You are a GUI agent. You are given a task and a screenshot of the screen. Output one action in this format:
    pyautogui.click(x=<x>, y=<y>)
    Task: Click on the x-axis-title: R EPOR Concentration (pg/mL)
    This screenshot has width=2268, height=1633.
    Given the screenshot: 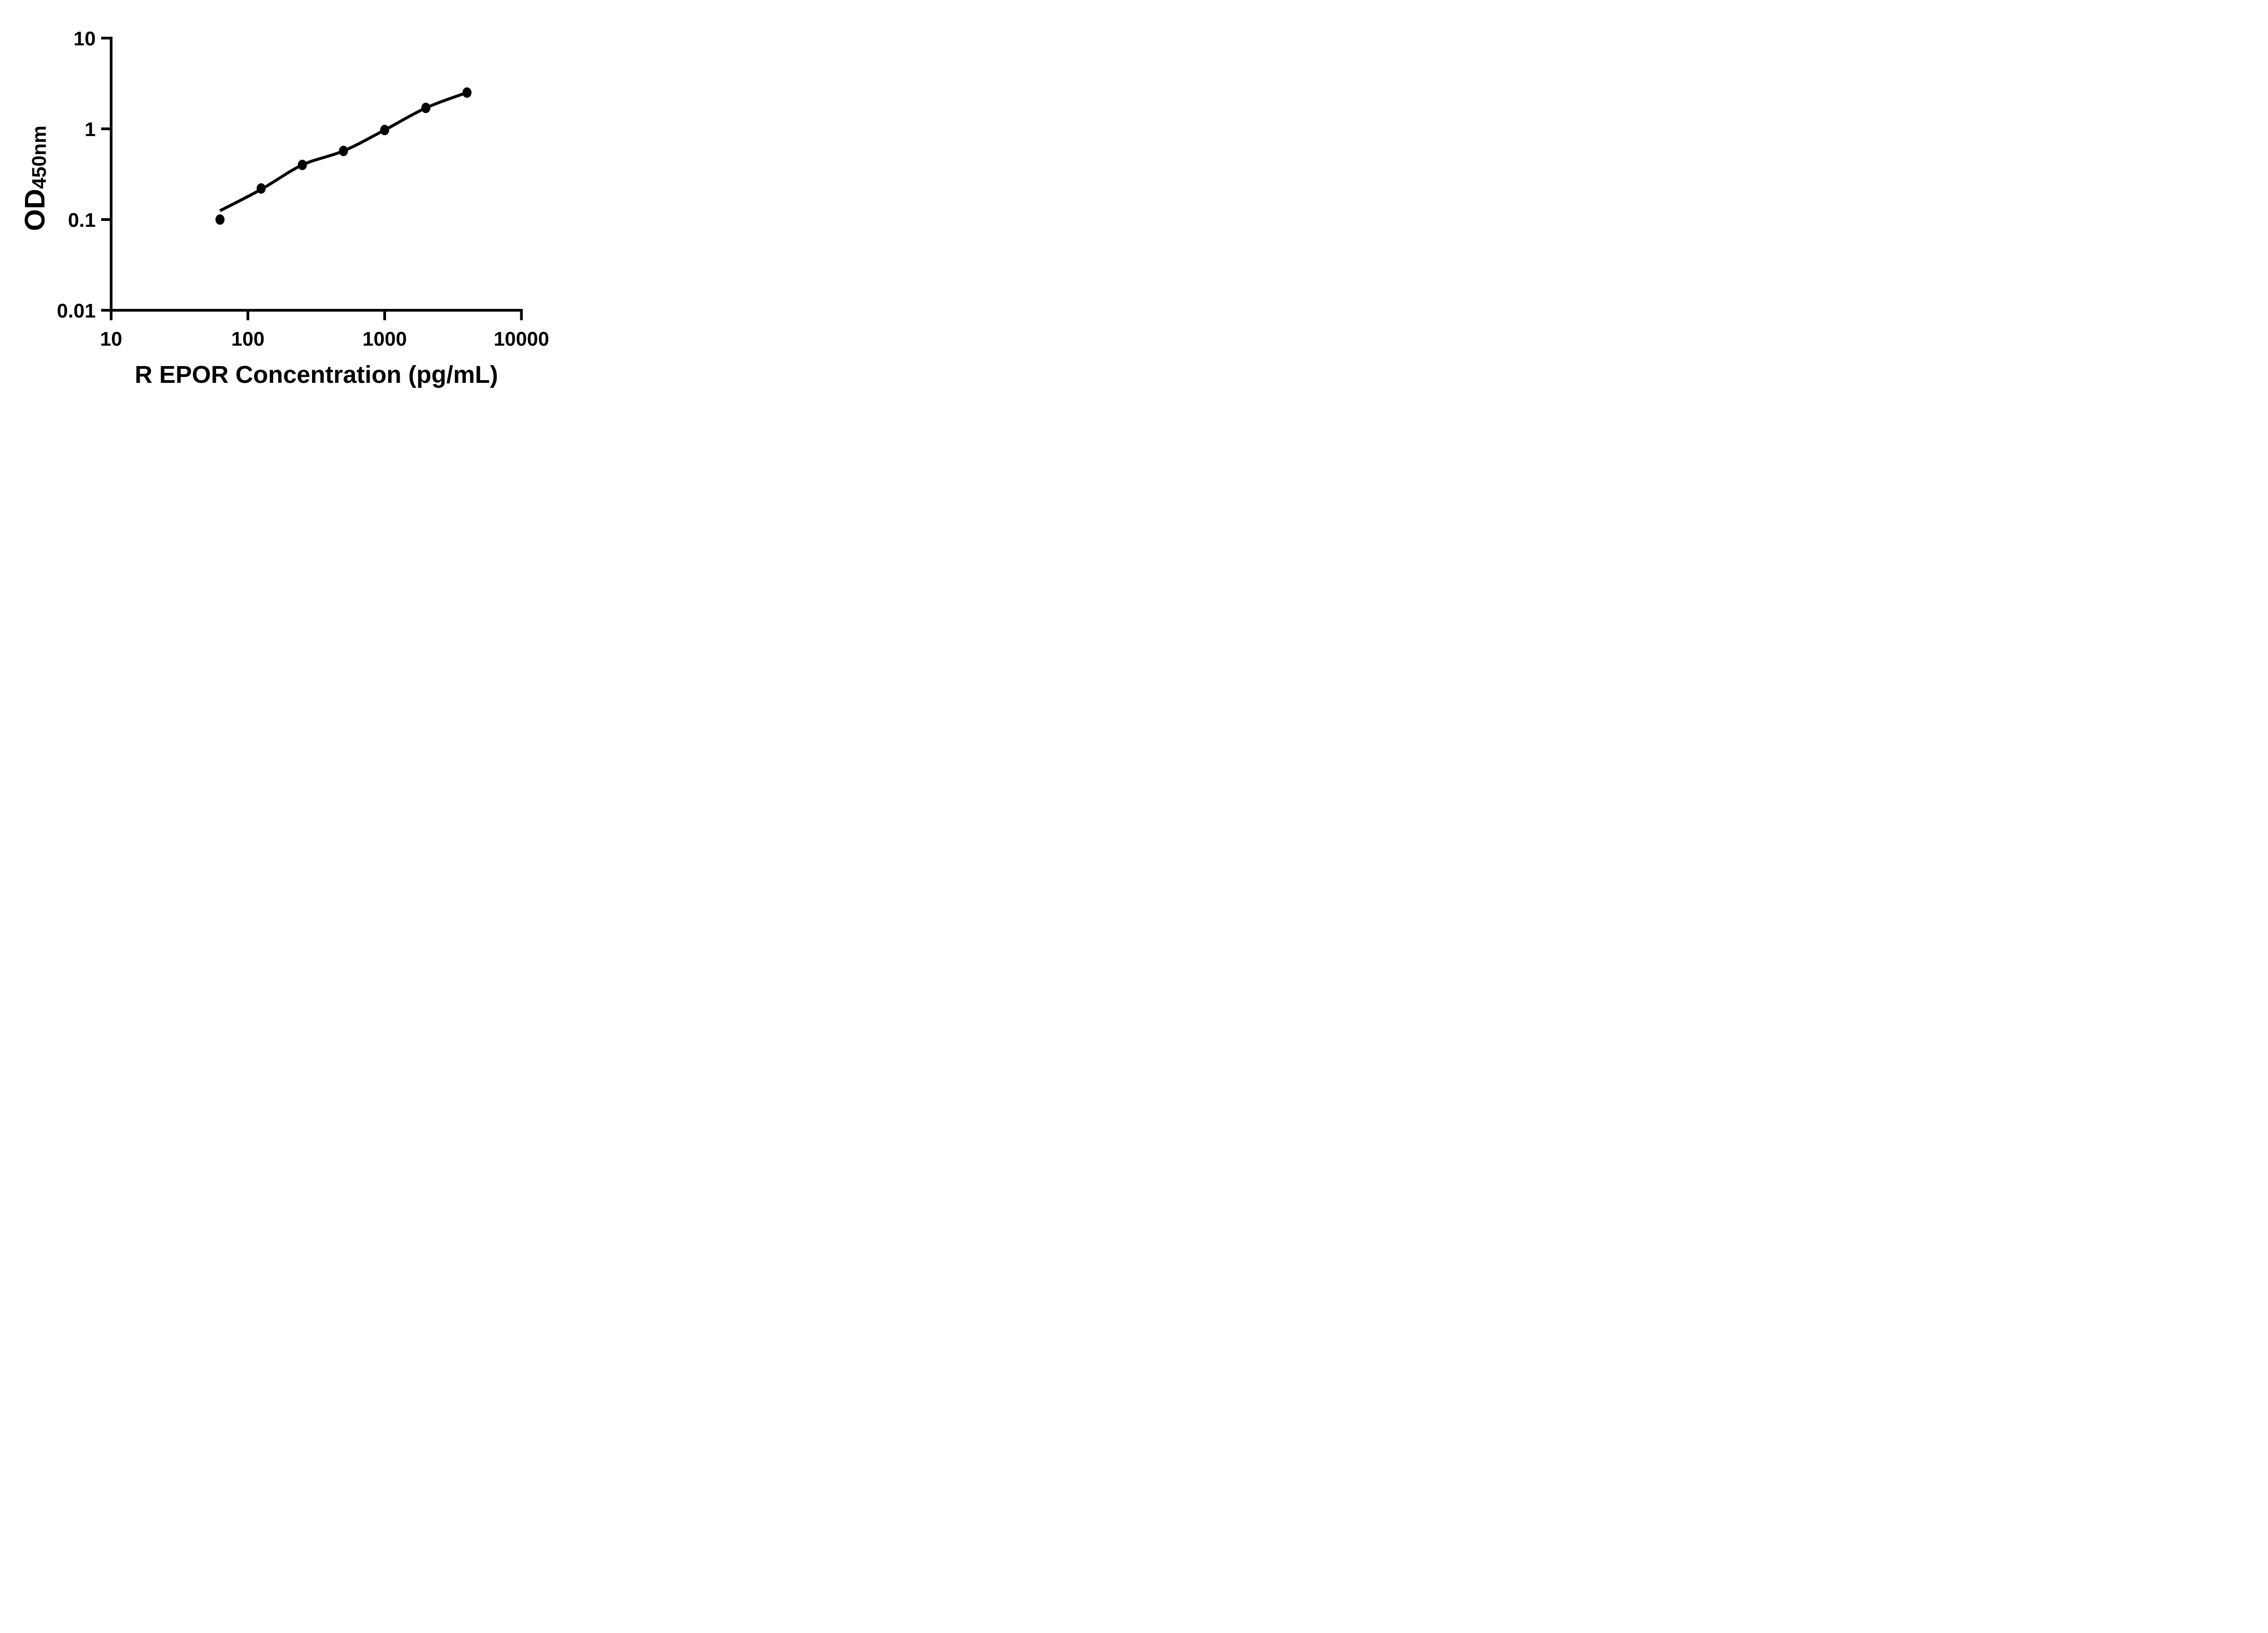 What is the action you would take?
    pyautogui.click(x=317, y=374)
    